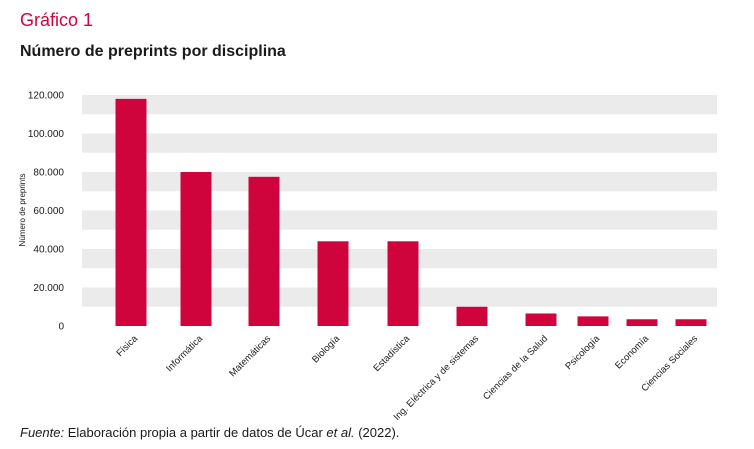 Image resolution: width=754 pixels, height=449 pixels. Describe the element at coordinates (48, 288) in the screenshot. I see `y-tick-label: 20.000` at that location.